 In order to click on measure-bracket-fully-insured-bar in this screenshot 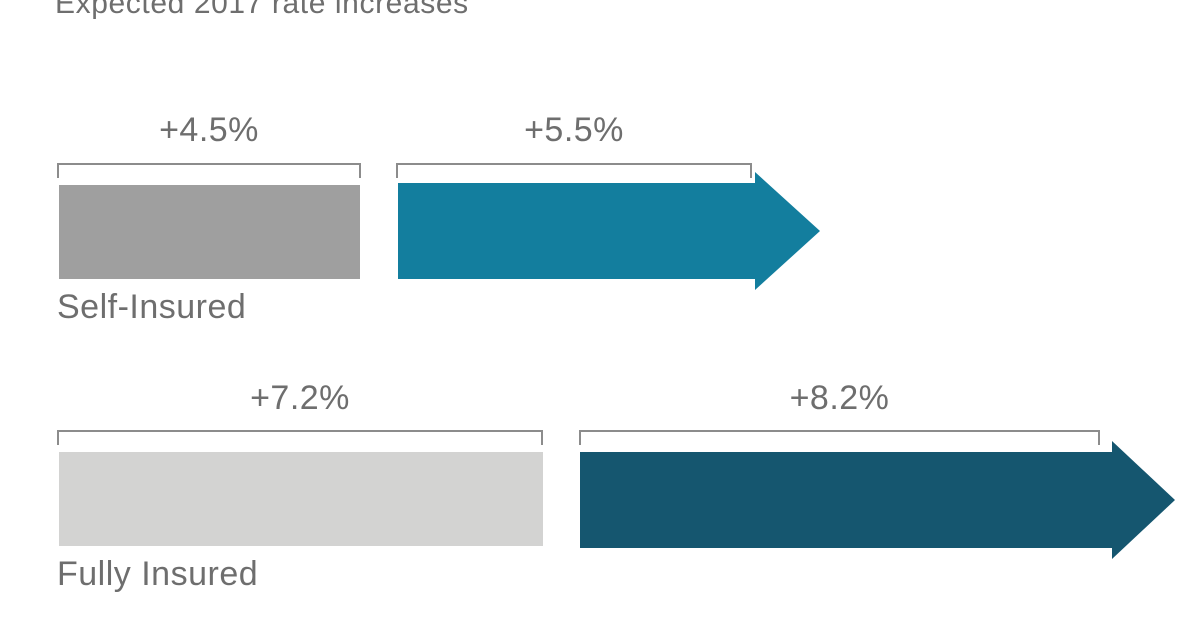, I will do `click(300, 437)`.